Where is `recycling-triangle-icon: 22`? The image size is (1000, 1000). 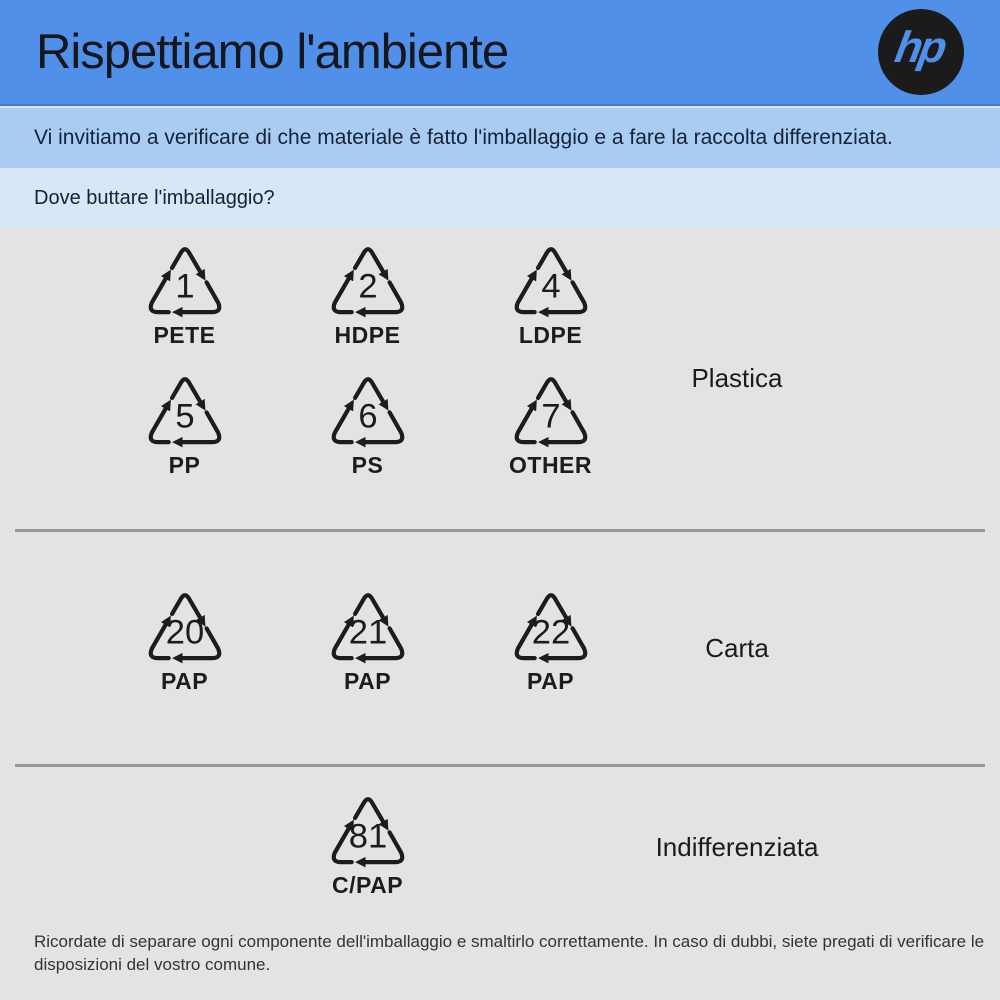 recycling-triangle-icon: 22 is located at coordinates (550, 628).